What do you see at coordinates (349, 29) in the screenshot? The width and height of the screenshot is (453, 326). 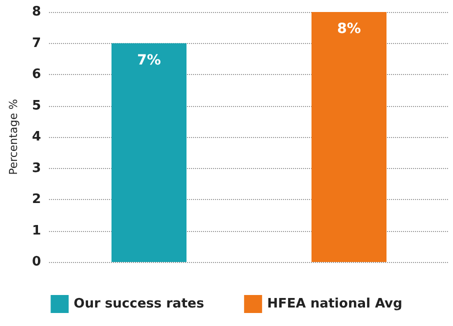 I see `data-label: 8%` at bounding box center [349, 29].